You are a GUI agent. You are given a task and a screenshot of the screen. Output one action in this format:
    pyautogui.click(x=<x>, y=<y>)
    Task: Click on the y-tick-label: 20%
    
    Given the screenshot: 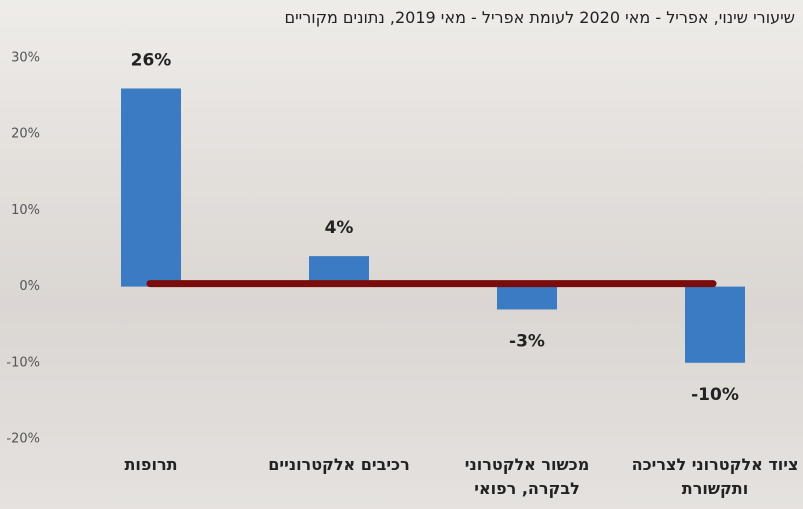 What is the action you would take?
    pyautogui.click(x=25, y=134)
    